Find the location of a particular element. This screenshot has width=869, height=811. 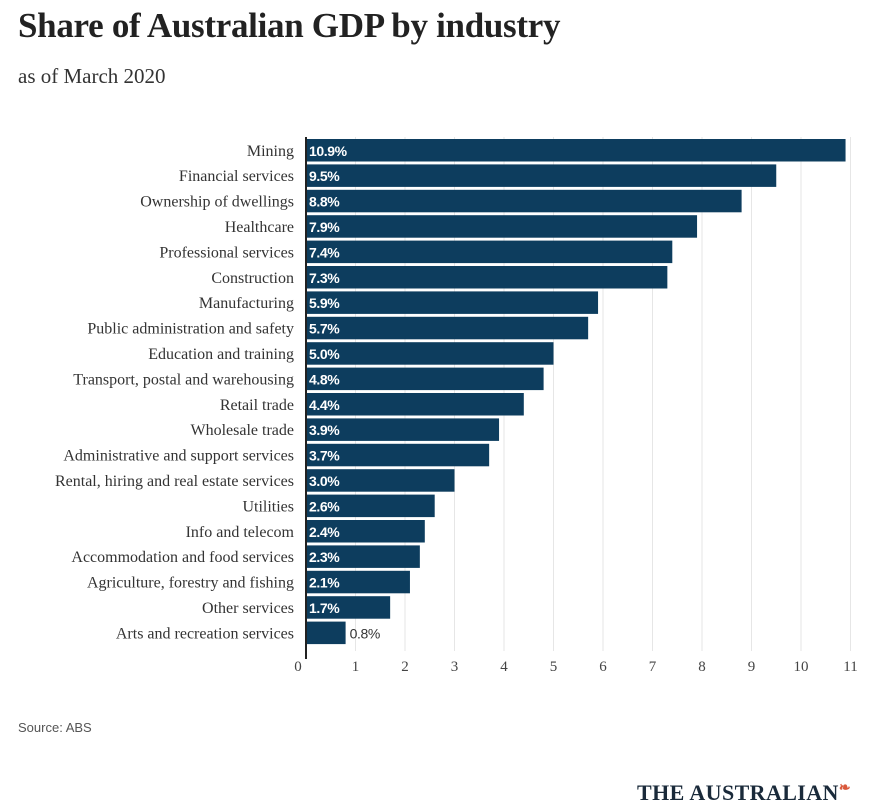

category-label: Info and telecom is located at coordinates (240, 532).